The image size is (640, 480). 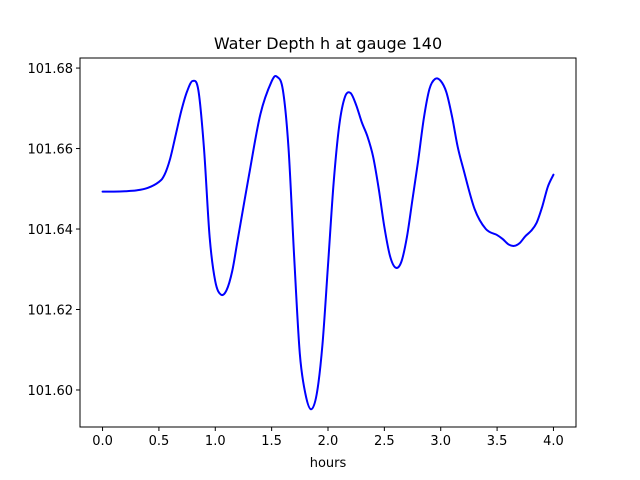 What do you see at coordinates (102, 441) in the screenshot?
I see `x-tick-label: 0.0` at bounding box center [102, 441].